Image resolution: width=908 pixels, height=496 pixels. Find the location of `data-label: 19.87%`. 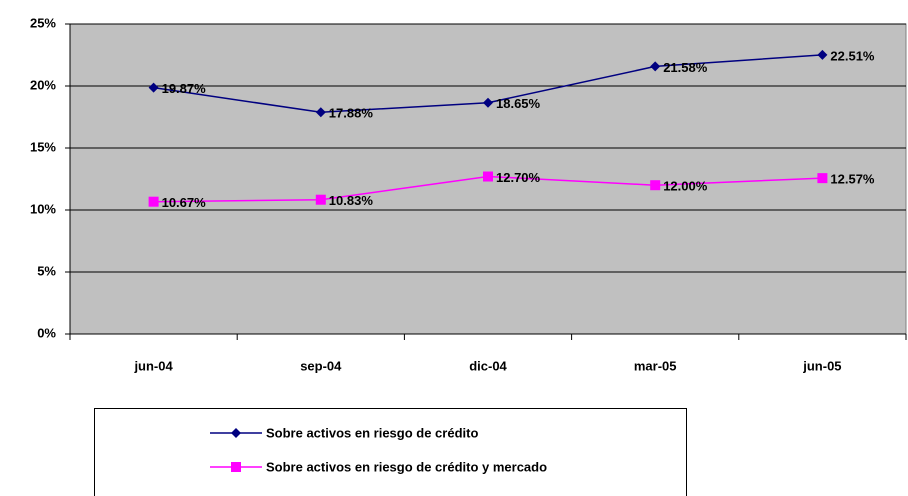

data-label: 19.87% is located at coordinates (184, 88).